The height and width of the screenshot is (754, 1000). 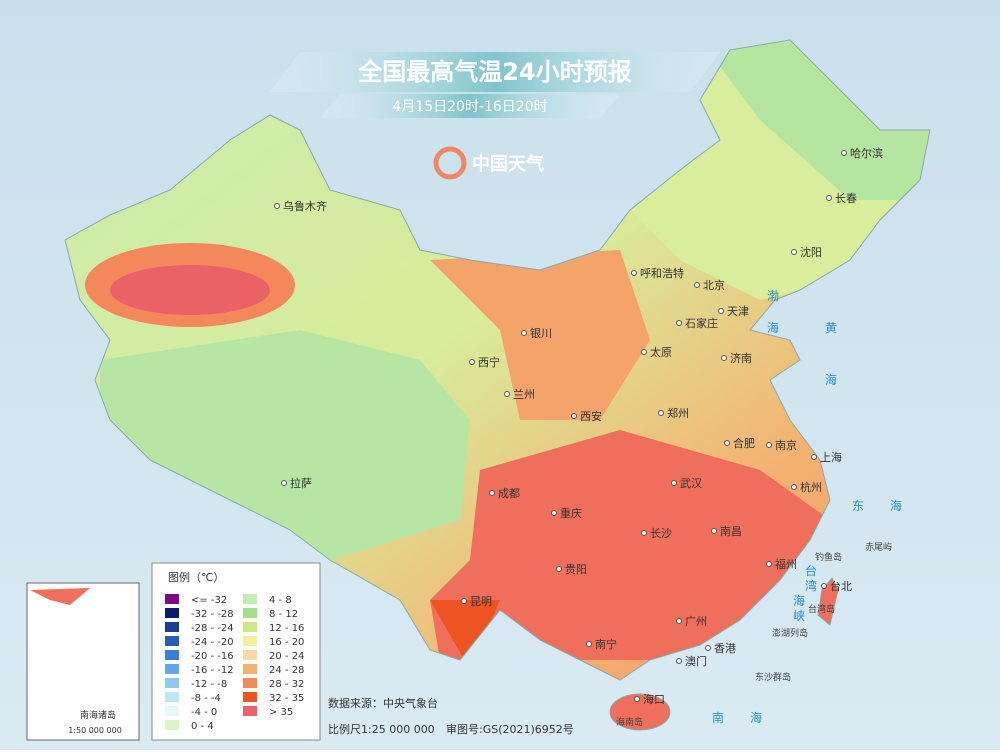 I want to click on island-label: 台湾岛, so click(x=821, y=609).